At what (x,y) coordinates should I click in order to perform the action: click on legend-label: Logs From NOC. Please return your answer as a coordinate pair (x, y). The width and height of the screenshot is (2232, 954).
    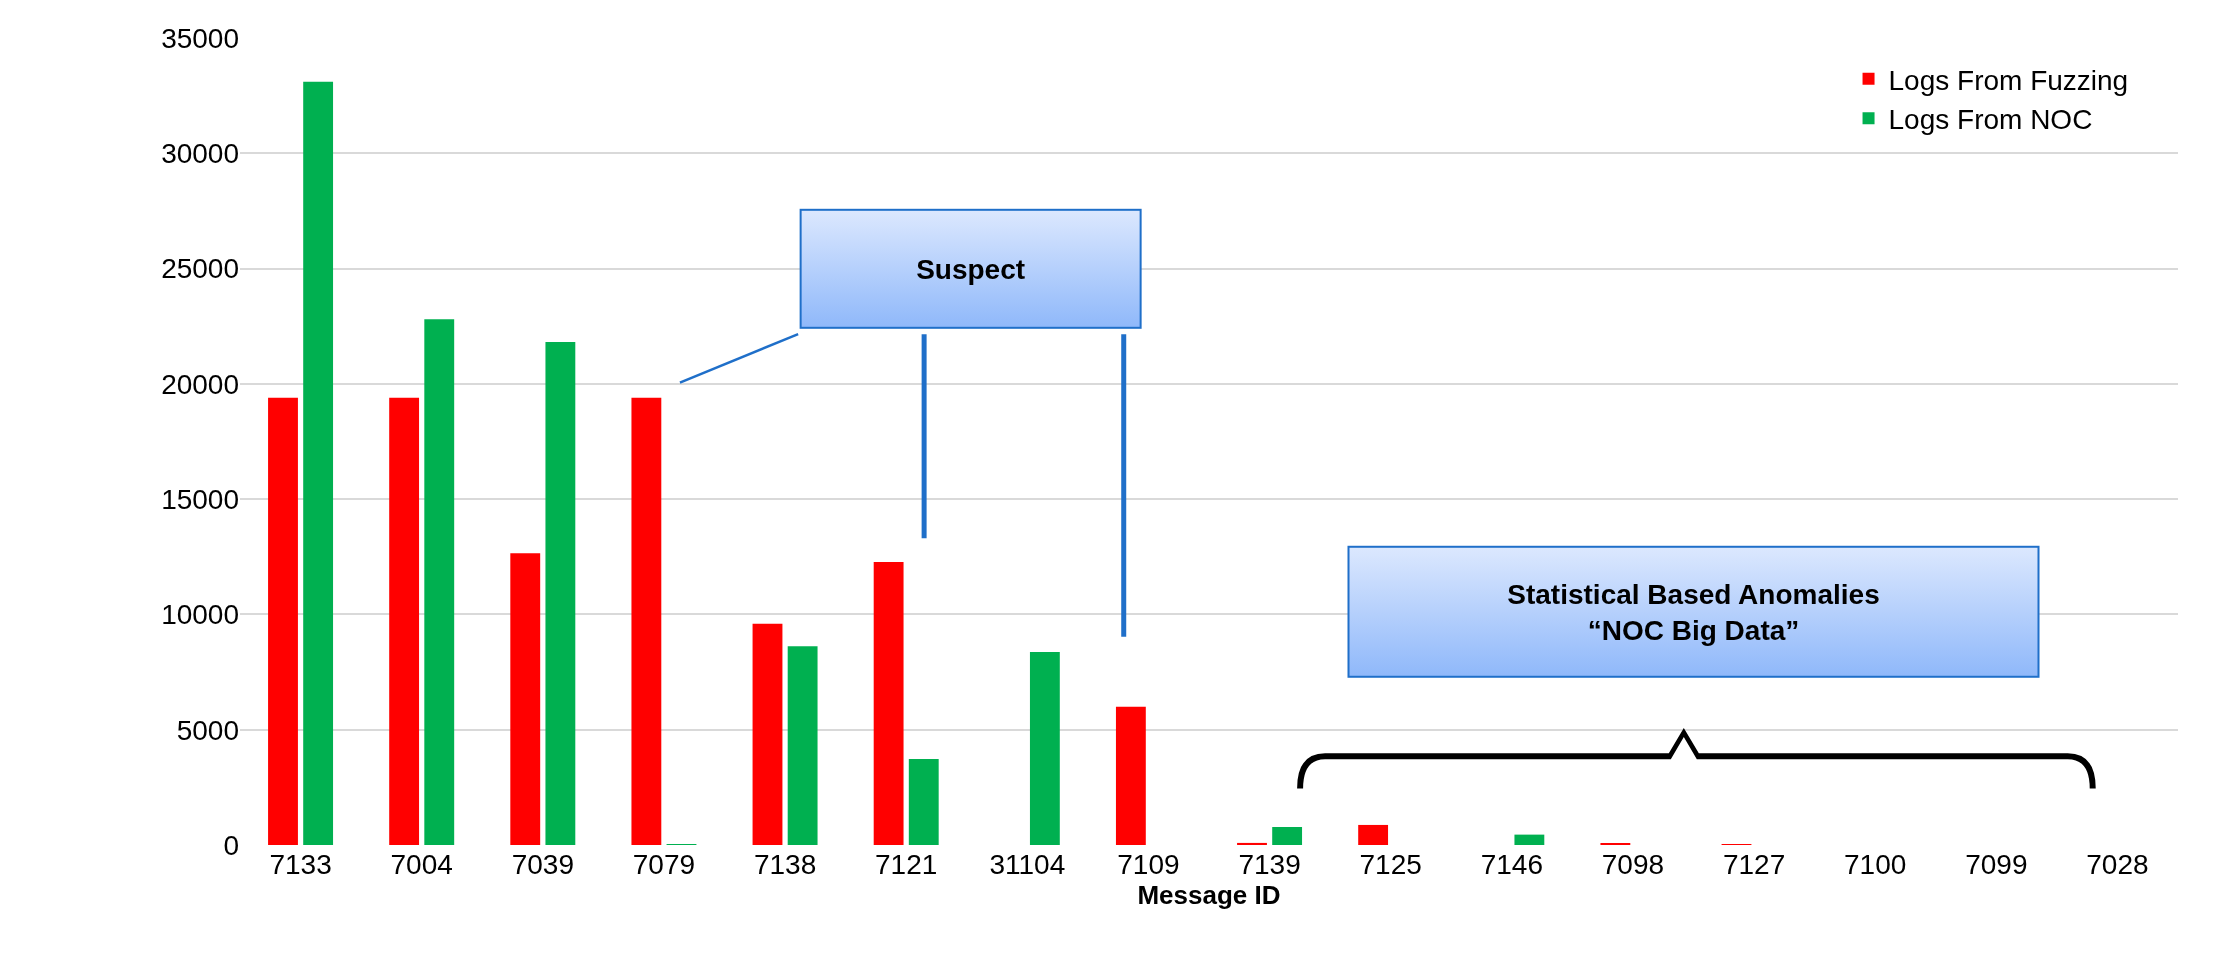
    Looking at the image, I should click on (1990, 120).